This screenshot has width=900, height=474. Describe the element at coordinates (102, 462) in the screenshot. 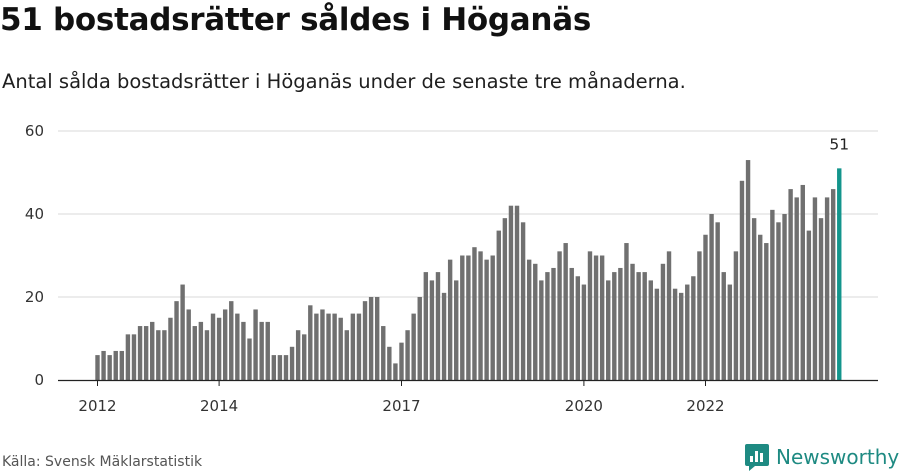

I see `source-note: Källa: Svensk Mäklarstatistik` at that location.